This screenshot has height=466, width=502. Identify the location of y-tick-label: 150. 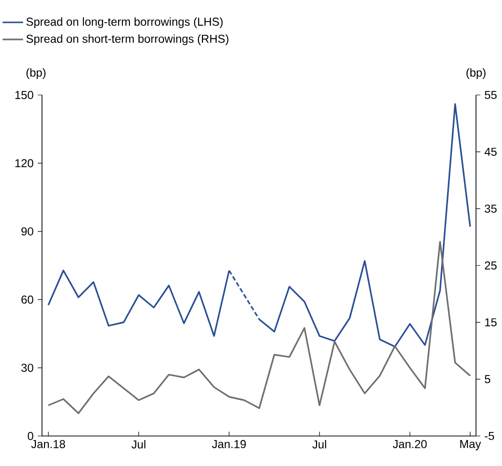
(24, 95).